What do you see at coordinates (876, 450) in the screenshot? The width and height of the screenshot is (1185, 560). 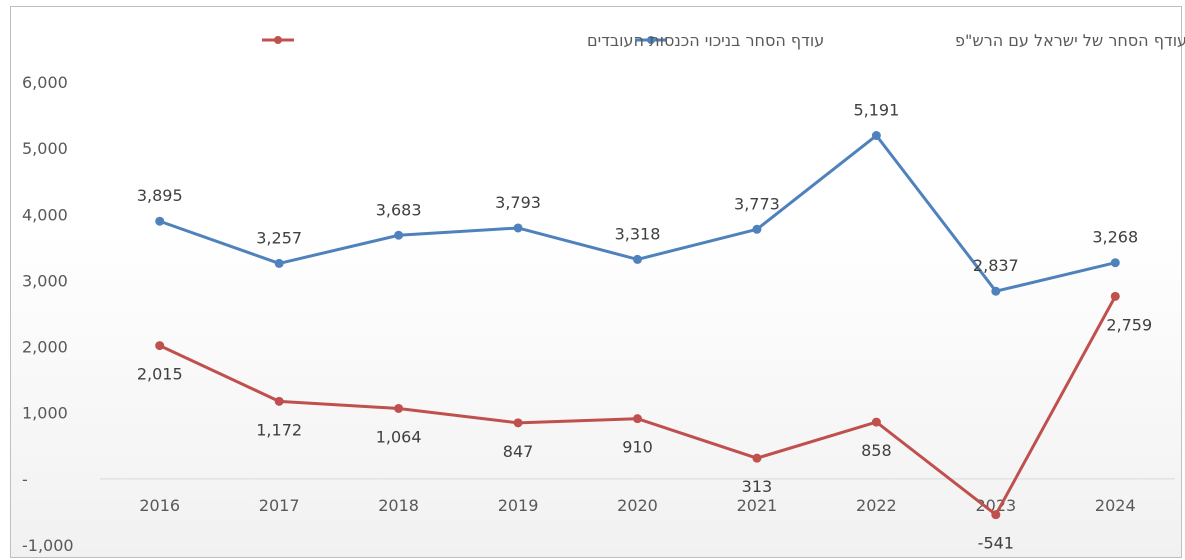 I see `data-label: 858` at bounding box center [876, 450].